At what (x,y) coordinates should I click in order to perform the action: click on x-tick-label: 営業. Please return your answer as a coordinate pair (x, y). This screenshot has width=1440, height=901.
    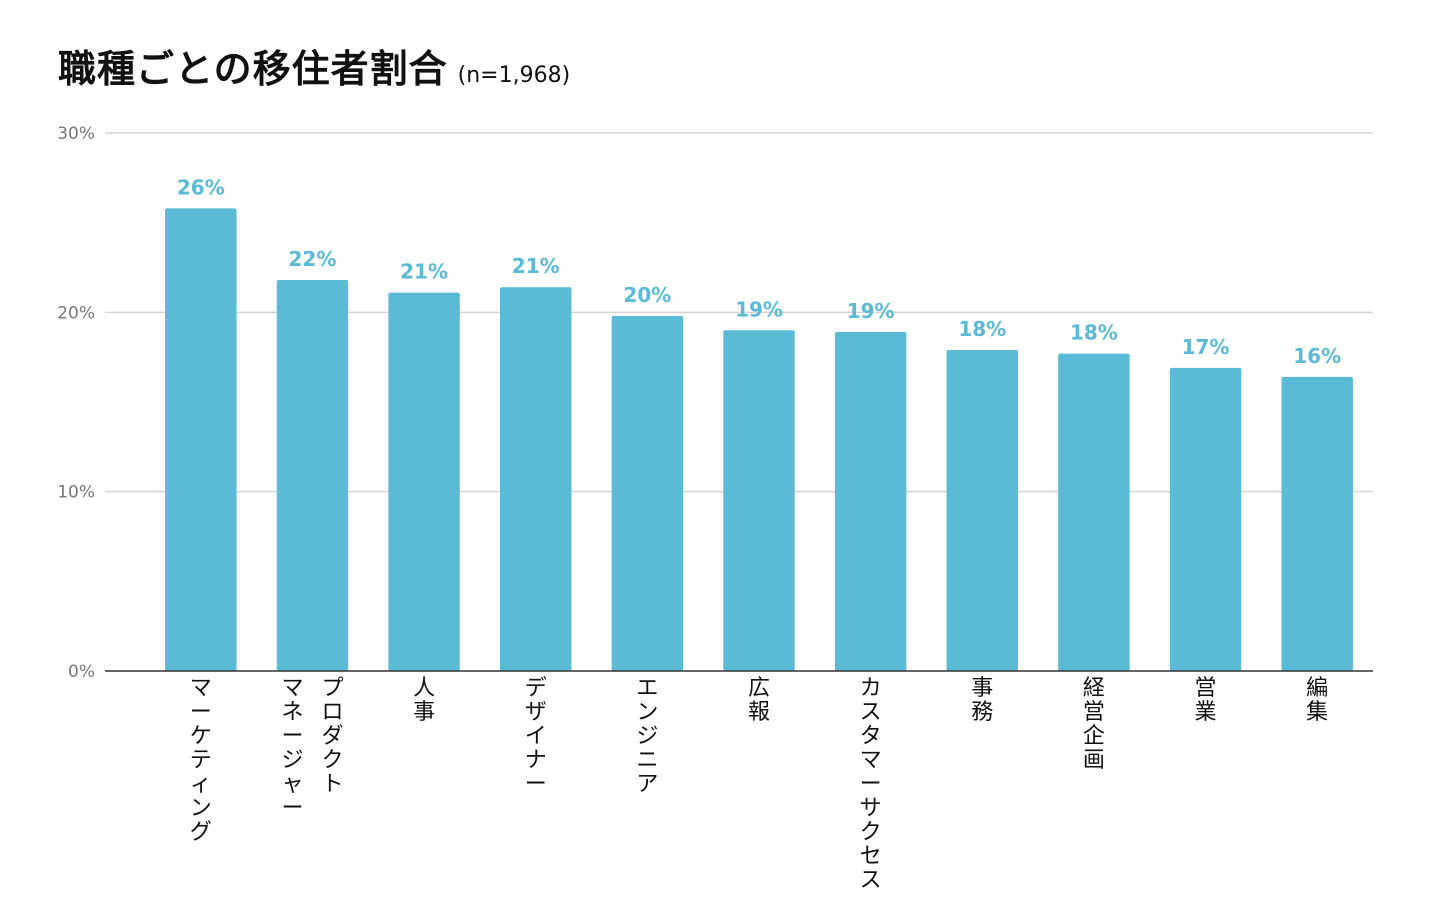
    Looking at the image, I should click on (1206, 700).